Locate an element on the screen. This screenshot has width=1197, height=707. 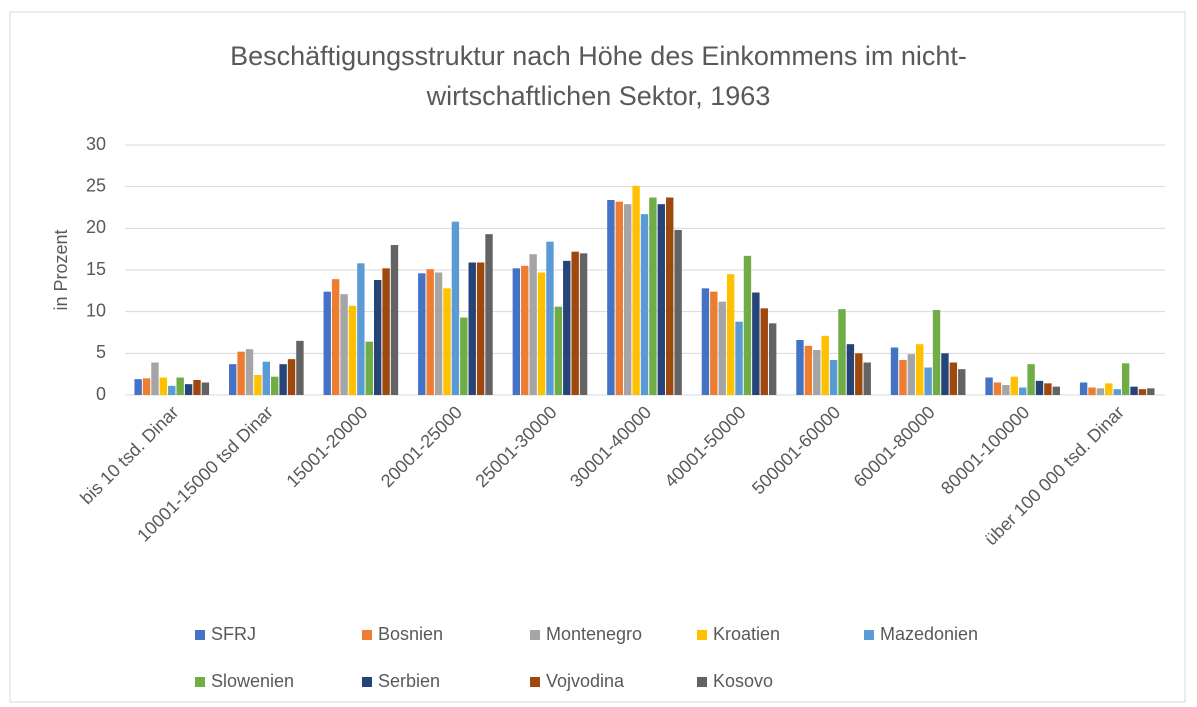
y-tick-label: 15 is located at coordinates (96, 269).